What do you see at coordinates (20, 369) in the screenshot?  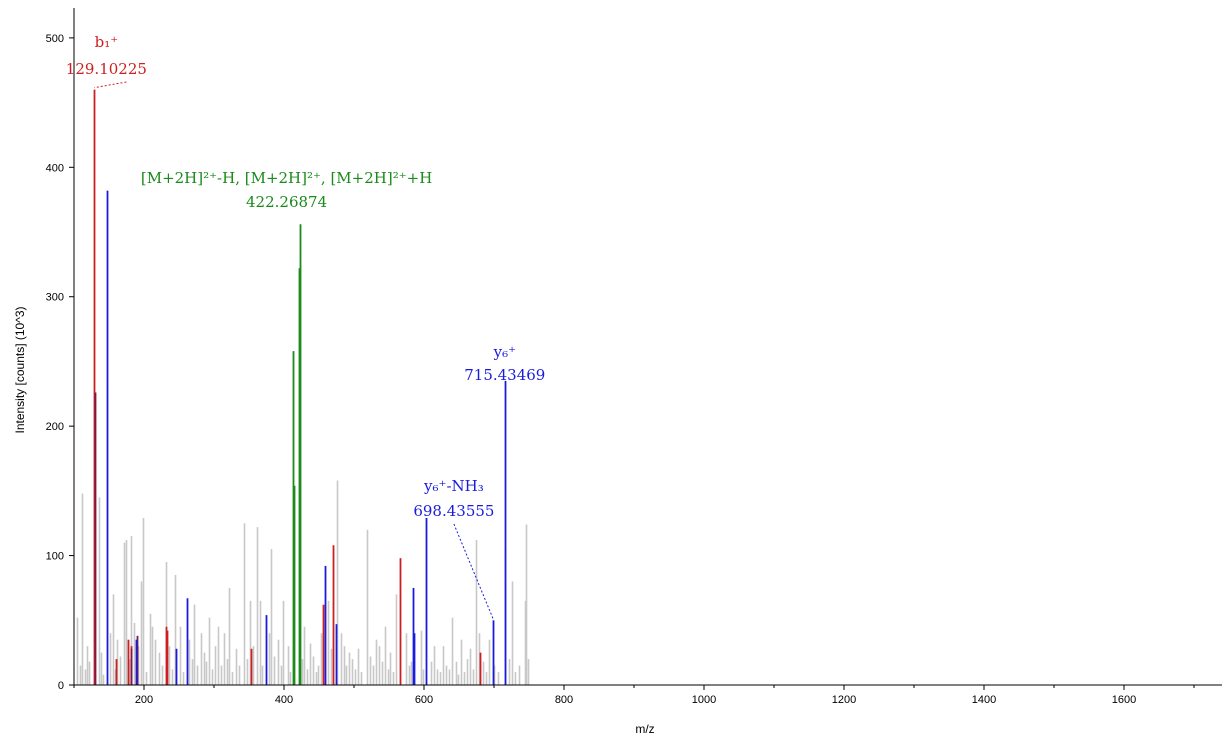 I see `y-axis-label: Intensity [counts] (10^3)` at bounding box center [20, 369].